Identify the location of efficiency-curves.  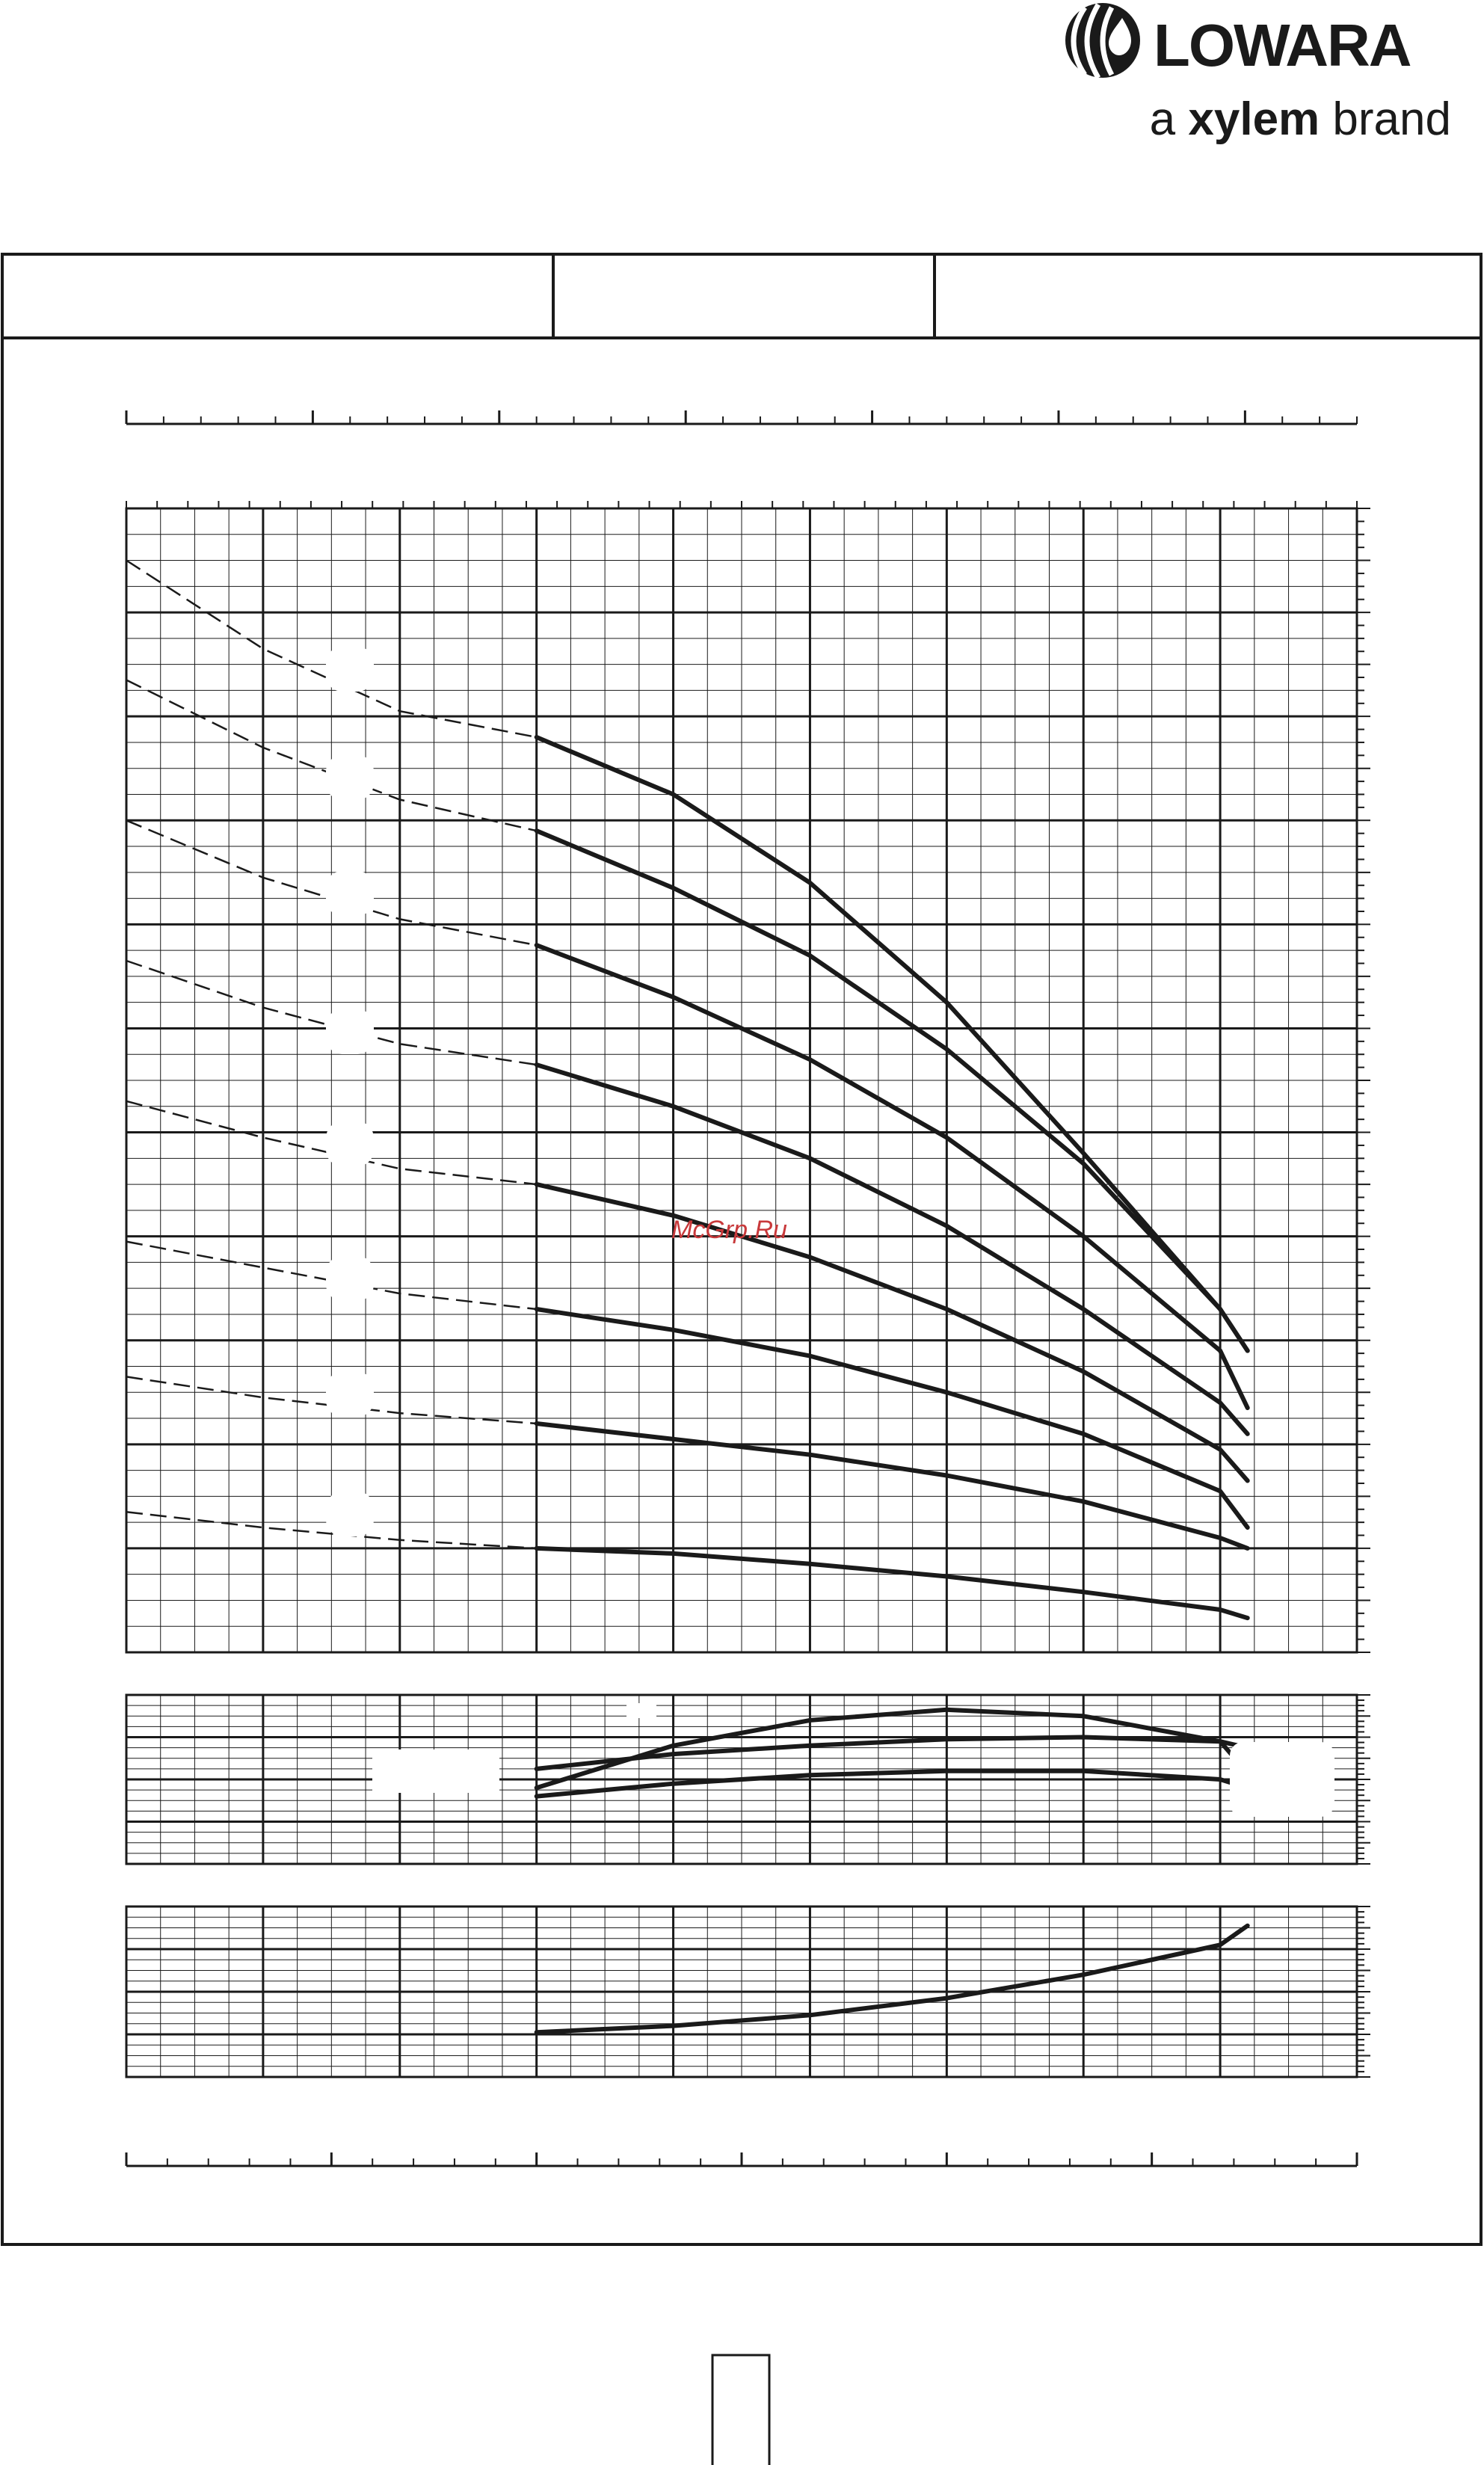
(892, 1753).